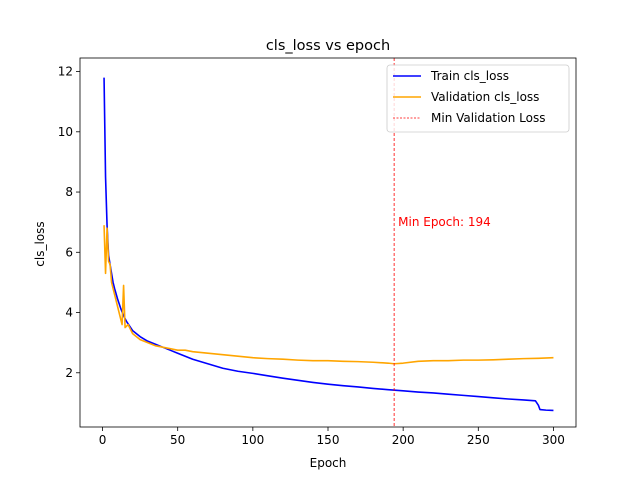  What do you see at coordinates (177, 440) in the screenshot?
I see `x-tick-label: 50` at bounding box center [177, 440].